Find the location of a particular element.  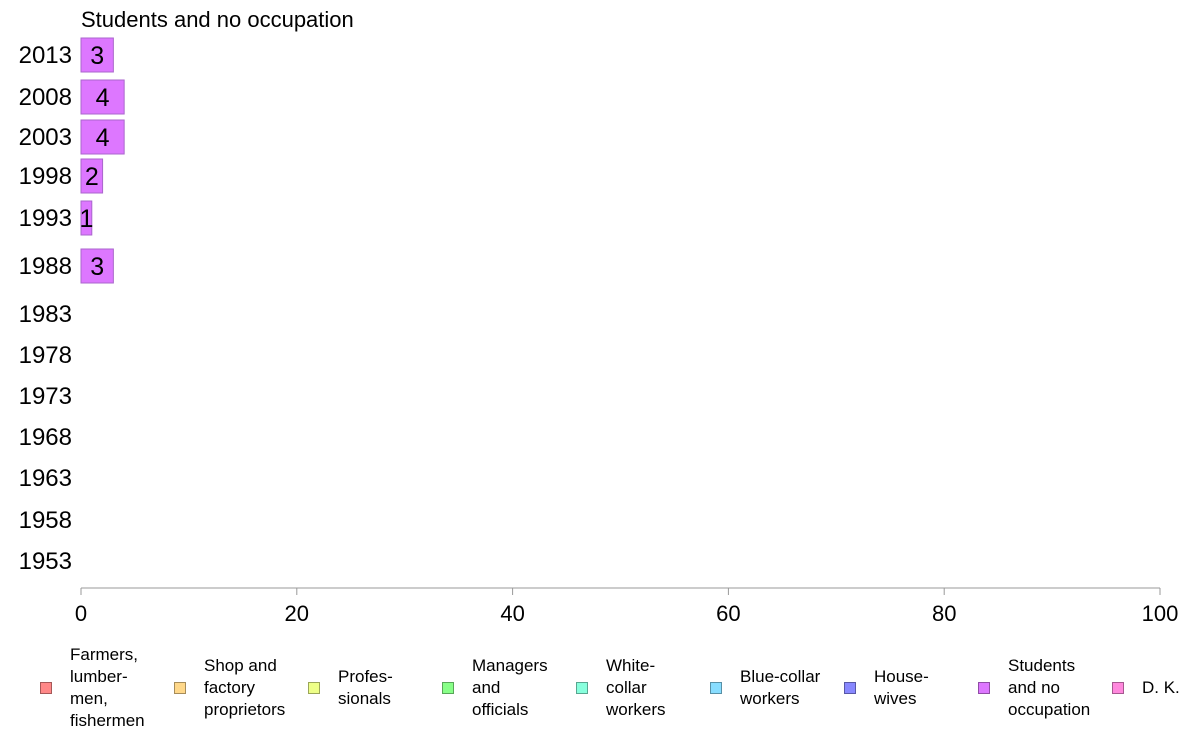

legend-label: White- collar workers is located at coordinates (636, 687).